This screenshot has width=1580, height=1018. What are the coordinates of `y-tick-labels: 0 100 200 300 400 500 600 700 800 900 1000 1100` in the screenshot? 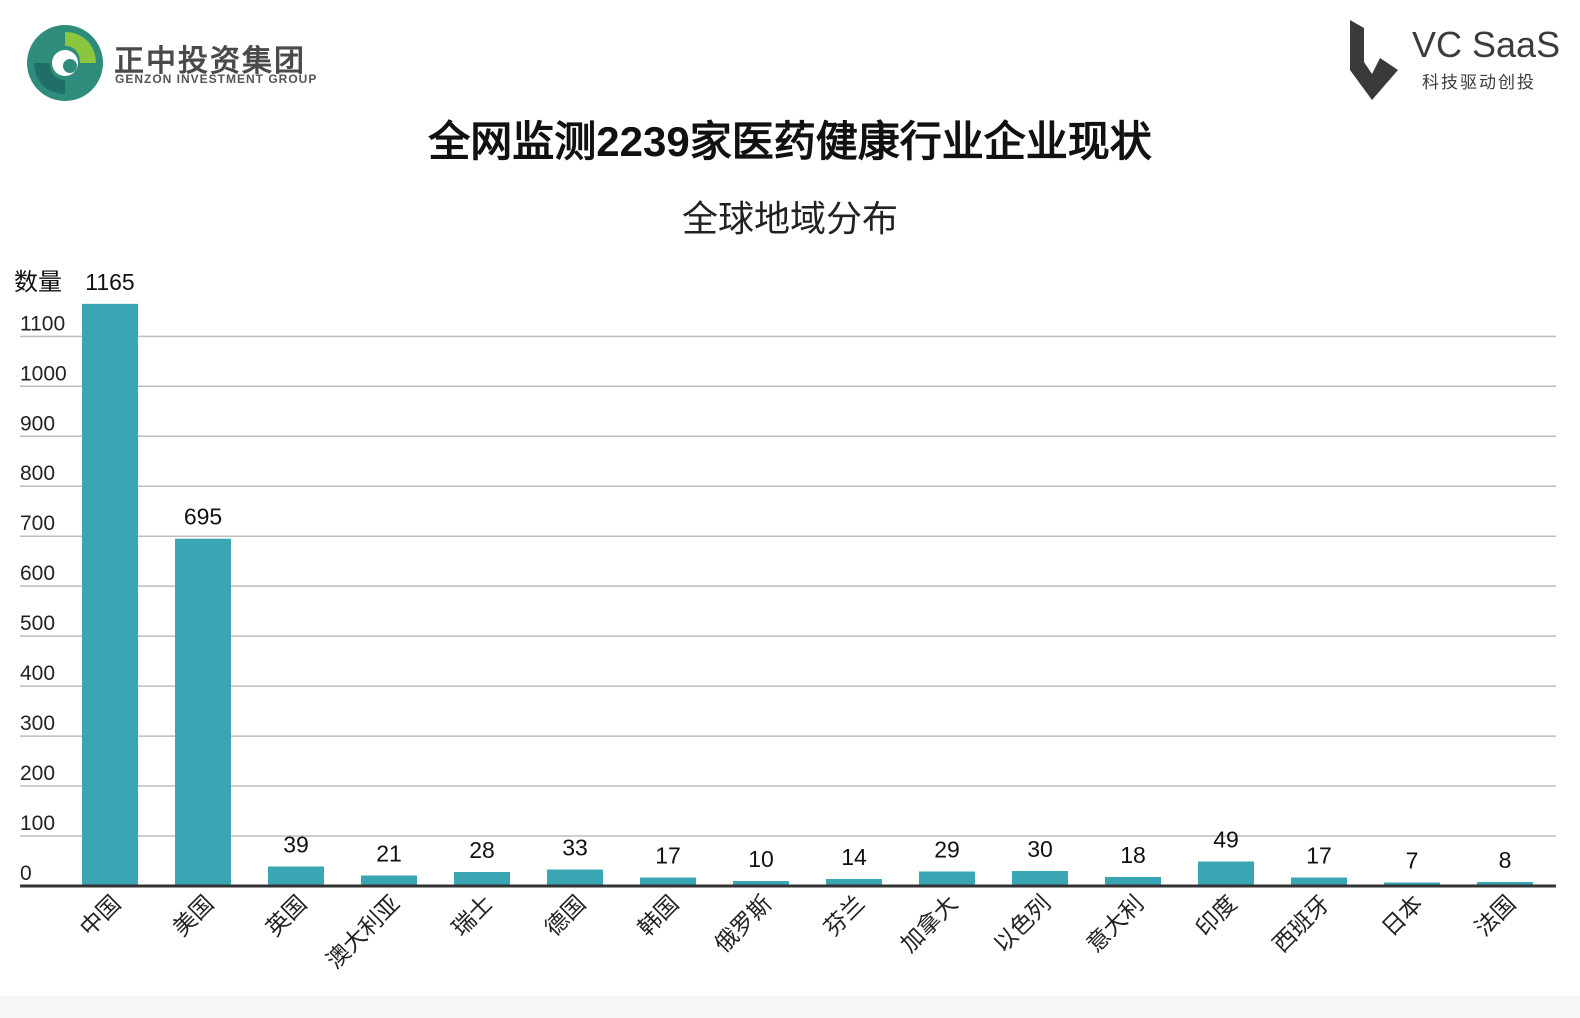 It's located at (43, 598).